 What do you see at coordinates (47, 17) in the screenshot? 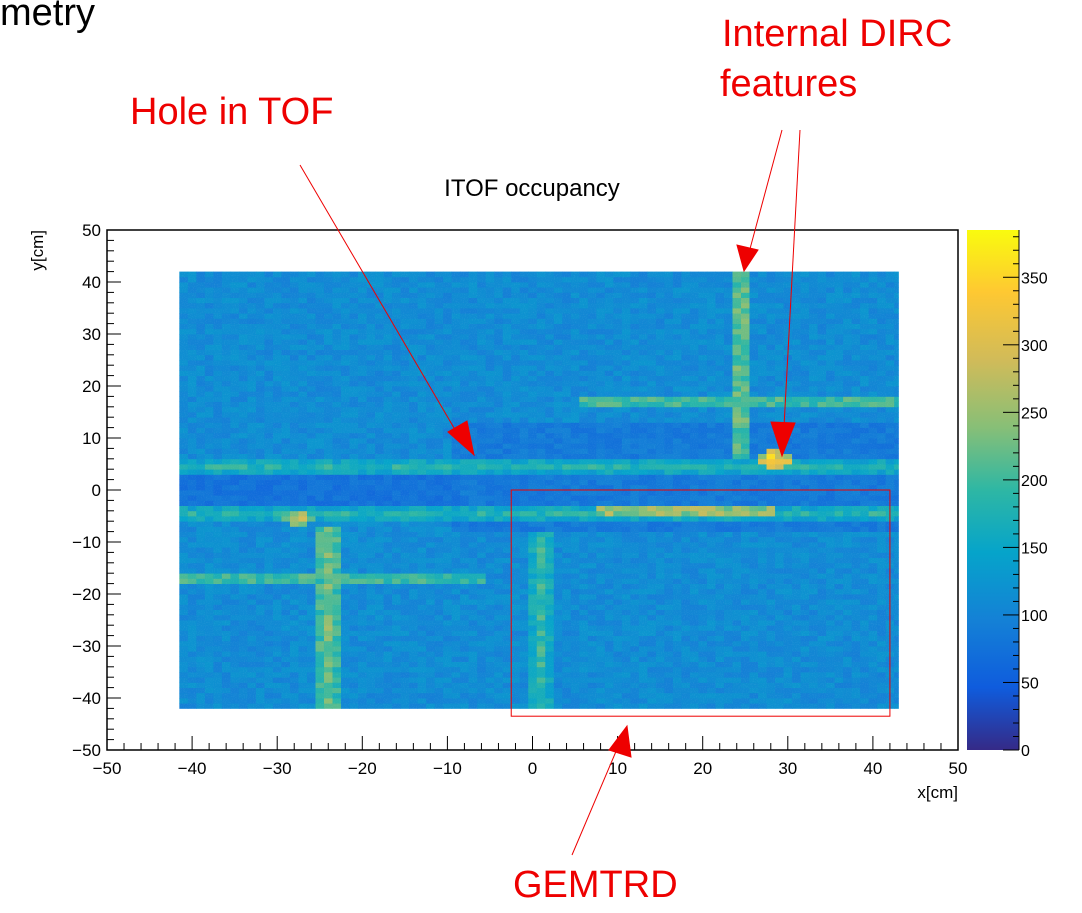
I see `slide-title-fragment: metry` at bounding box center [47, 17].